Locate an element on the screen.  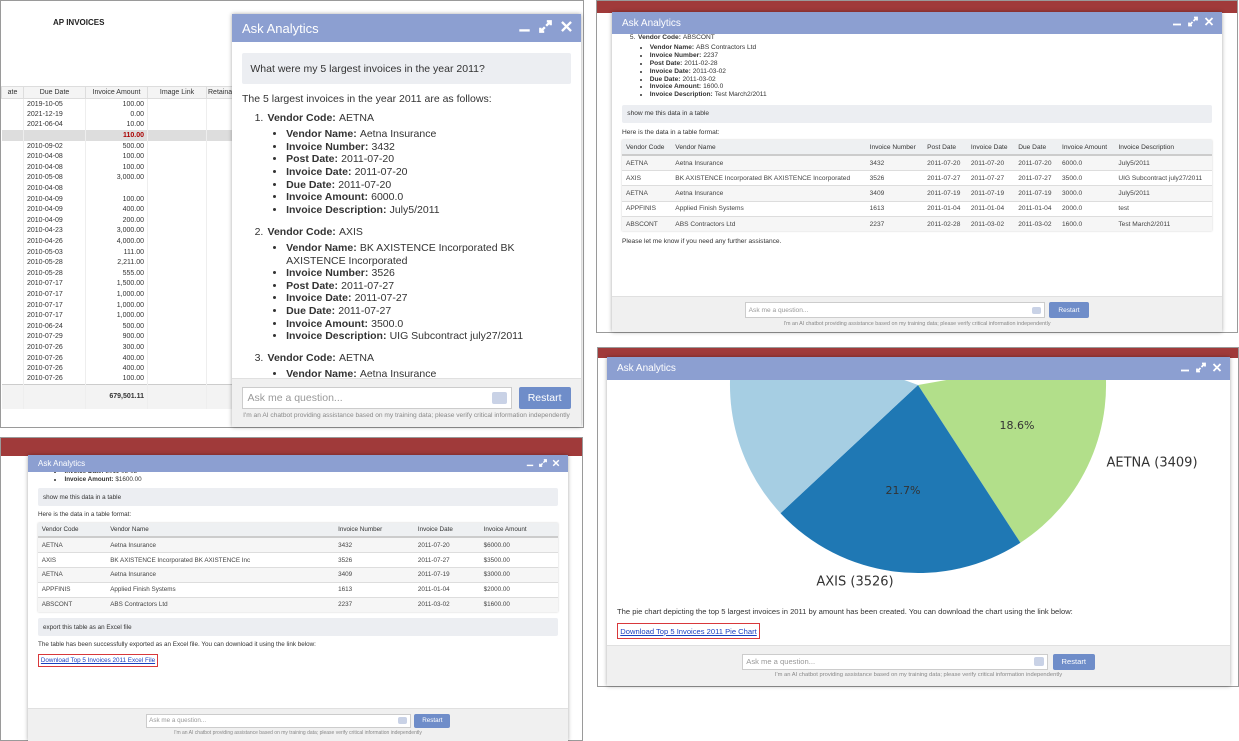
field-value: Test March2/2011 is located at coordinates (740, 95).